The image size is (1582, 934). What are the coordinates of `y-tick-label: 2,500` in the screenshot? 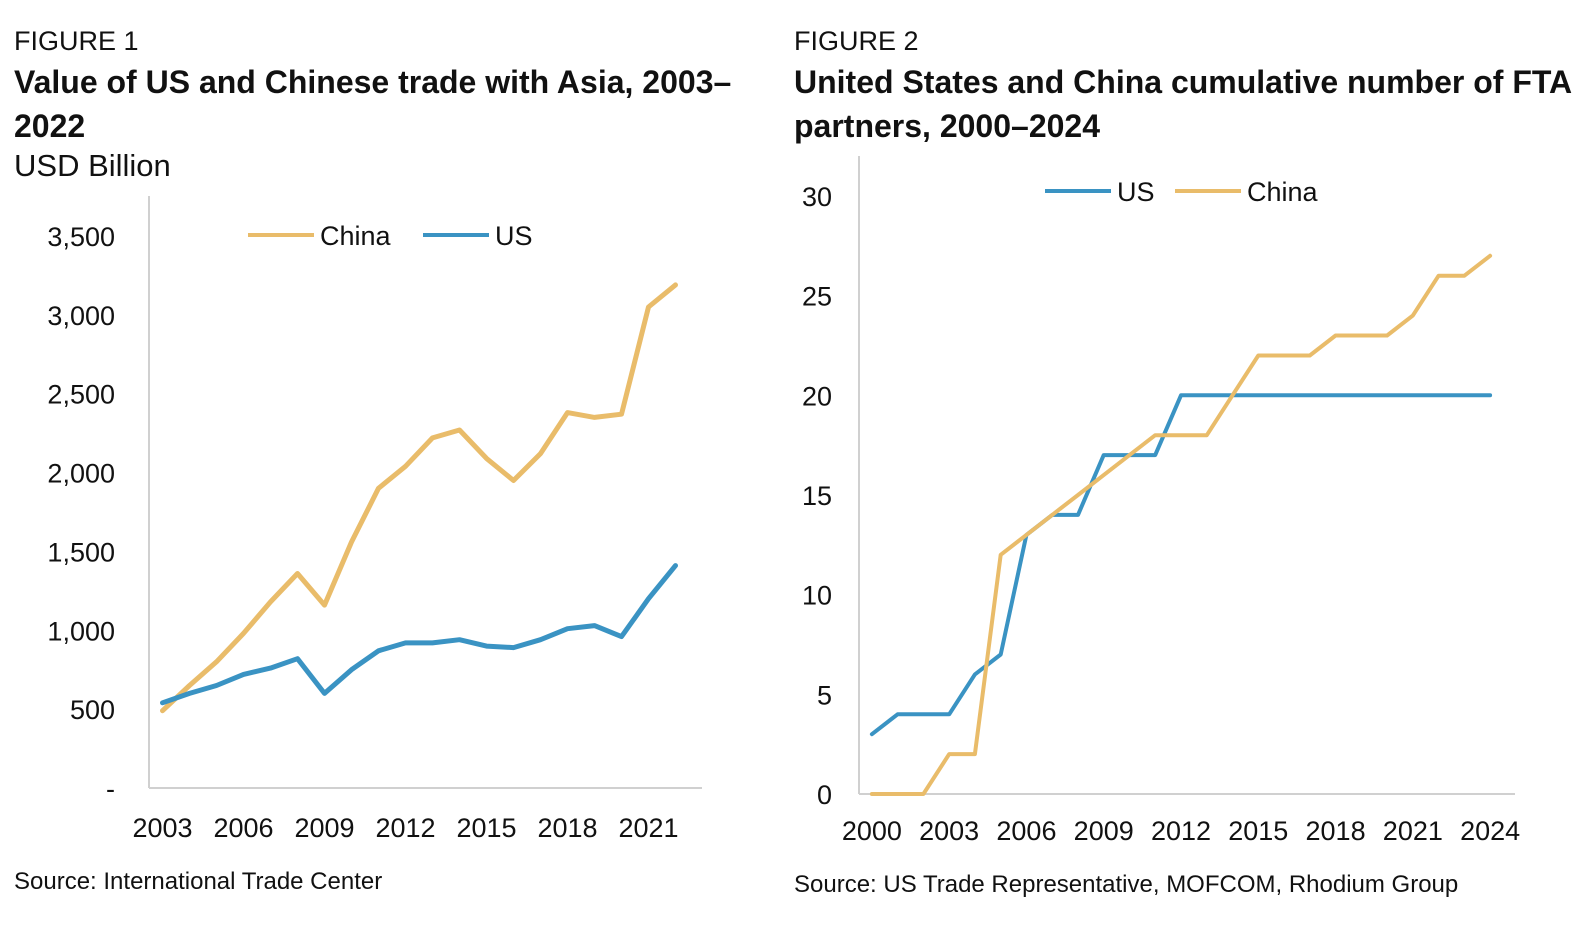 It's located at (81, 395).